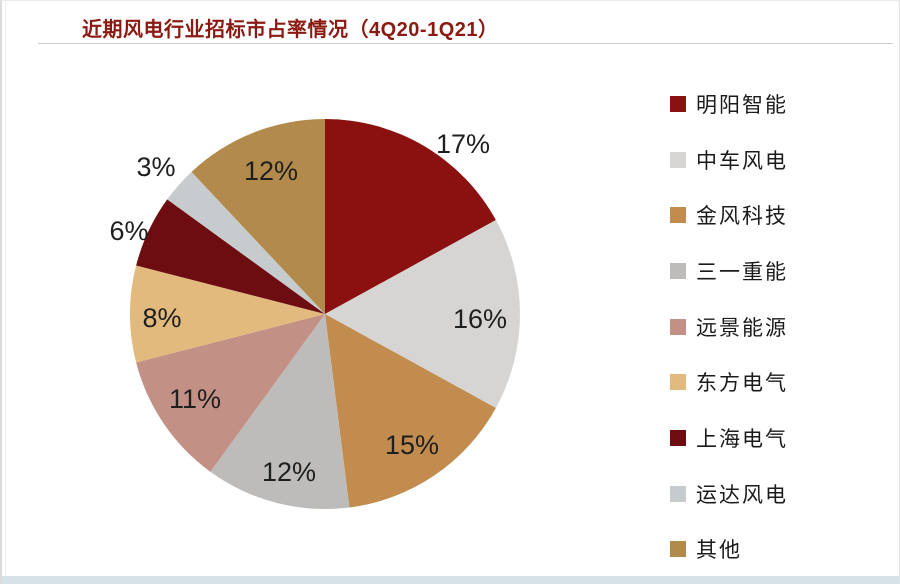 The width and height of the screenshot is (900, 584). I want to click on chart-legend: 明阳智能中车风电金风科技三一重能远景能源东方电气上海电气运达风电其他, so click(729, 326).